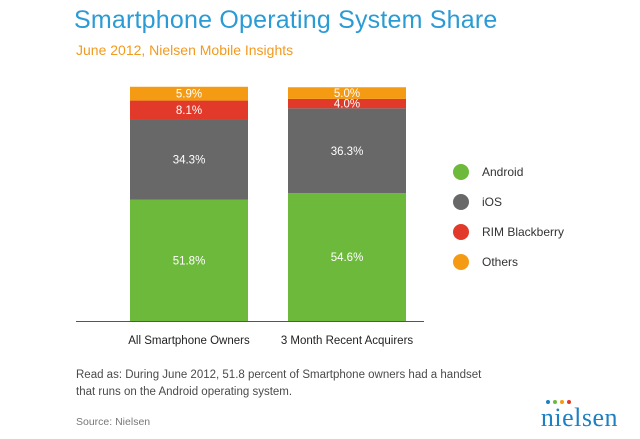  Describe the element at coordinates (113, 422) in the screenshot. I see `source-text: Source: Nielsen` at that location.